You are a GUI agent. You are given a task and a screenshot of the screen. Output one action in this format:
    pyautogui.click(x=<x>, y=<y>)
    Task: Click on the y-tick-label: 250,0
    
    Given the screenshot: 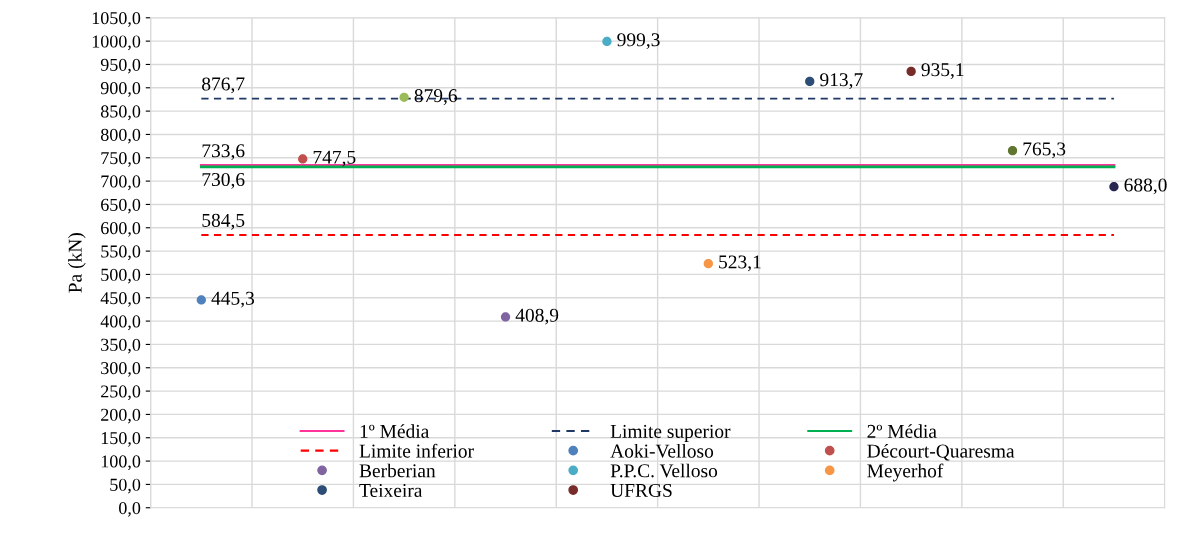 What is the action you would take?
    pyautogui.click(x=121, y=393)
    